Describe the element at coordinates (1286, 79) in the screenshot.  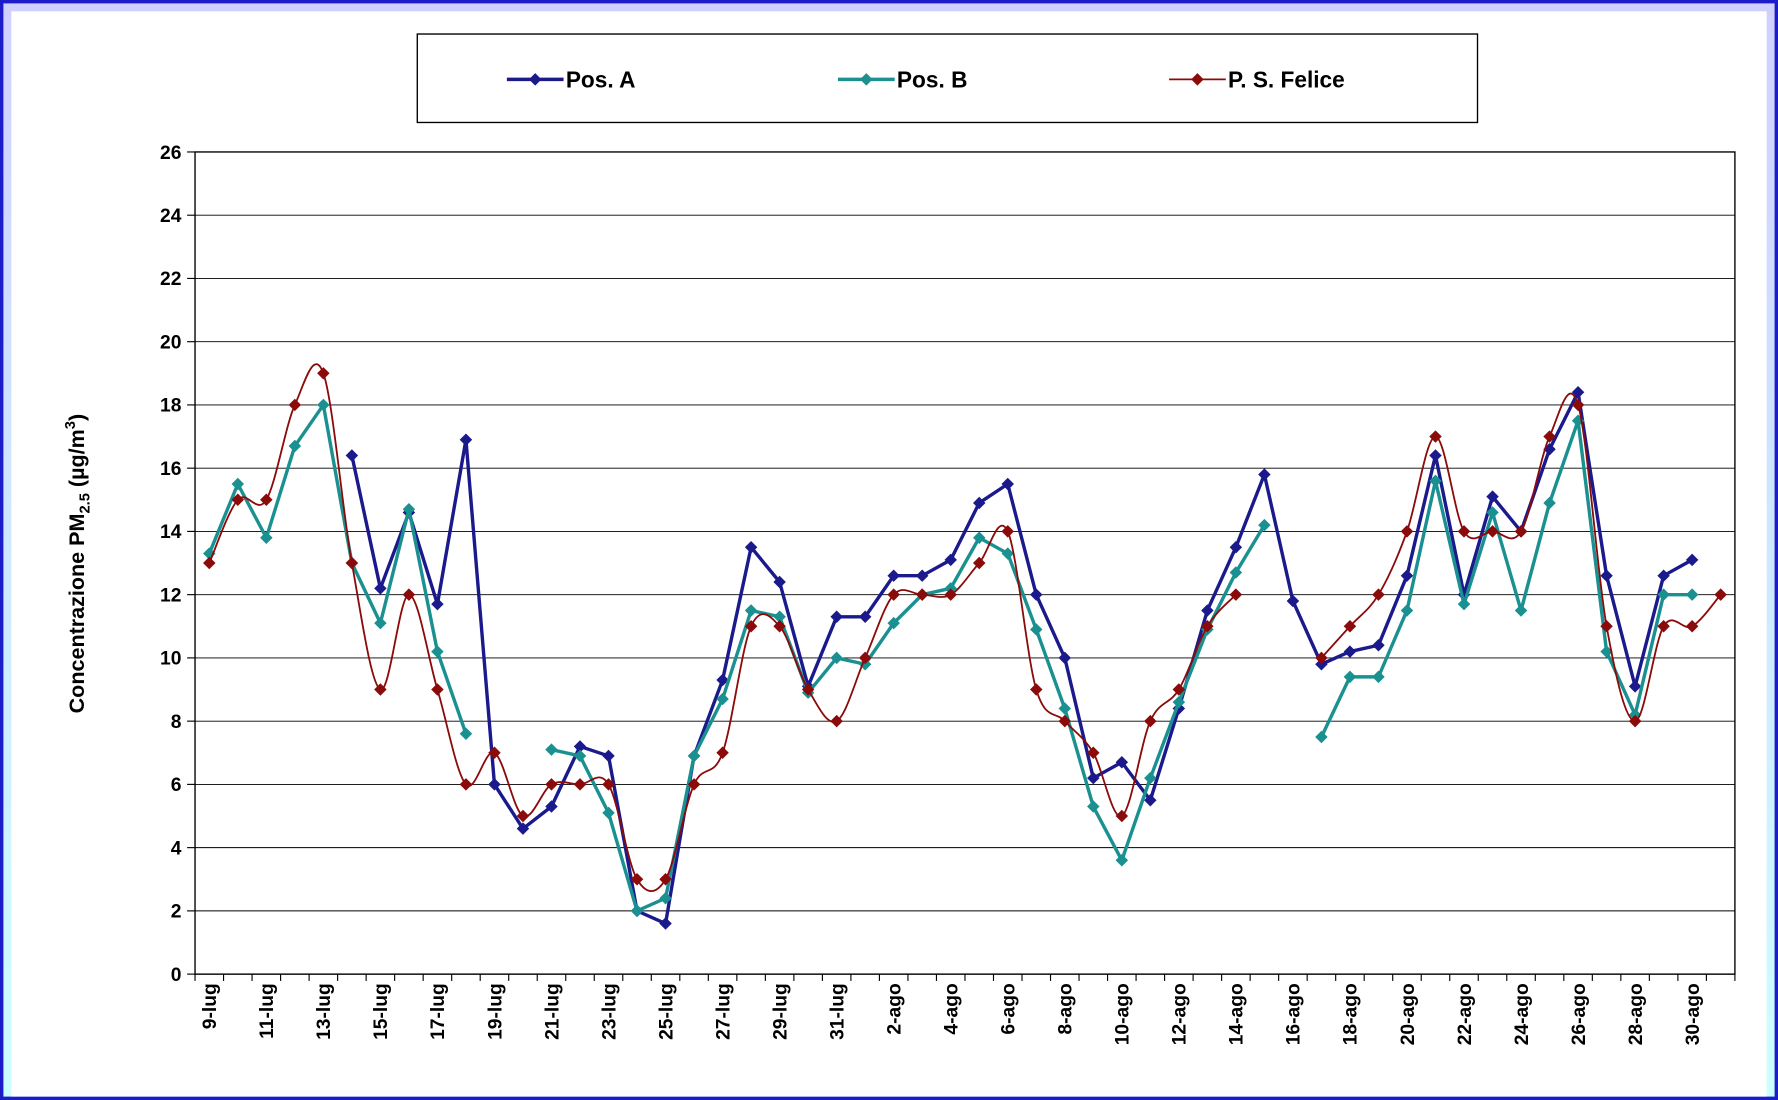
I see `legend-label: P. S. Felice` at that location.